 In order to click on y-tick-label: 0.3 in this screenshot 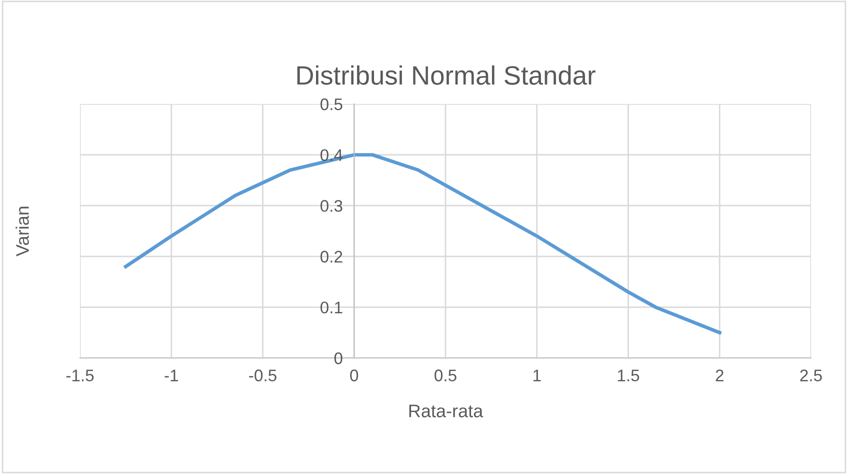, I will do `click(331, 206)`.